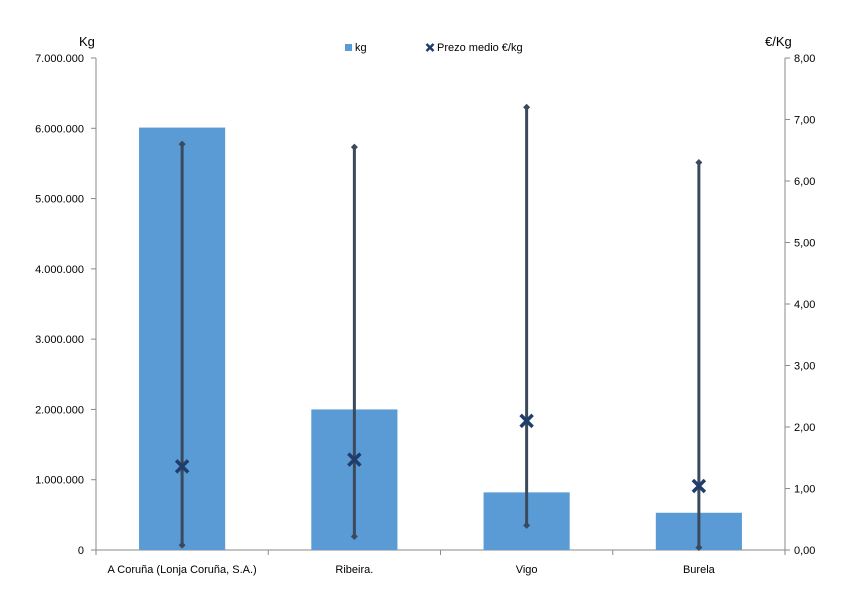 This screenshot has height=611, width=846. I want to click on legend: kg Prezo medio €/kg, so click(434, 48).